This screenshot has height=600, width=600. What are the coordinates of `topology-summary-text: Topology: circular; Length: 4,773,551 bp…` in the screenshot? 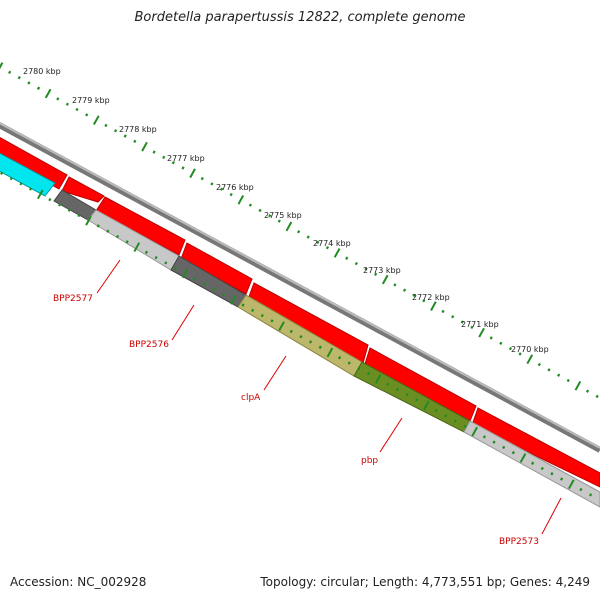 It's located at (425, 582).